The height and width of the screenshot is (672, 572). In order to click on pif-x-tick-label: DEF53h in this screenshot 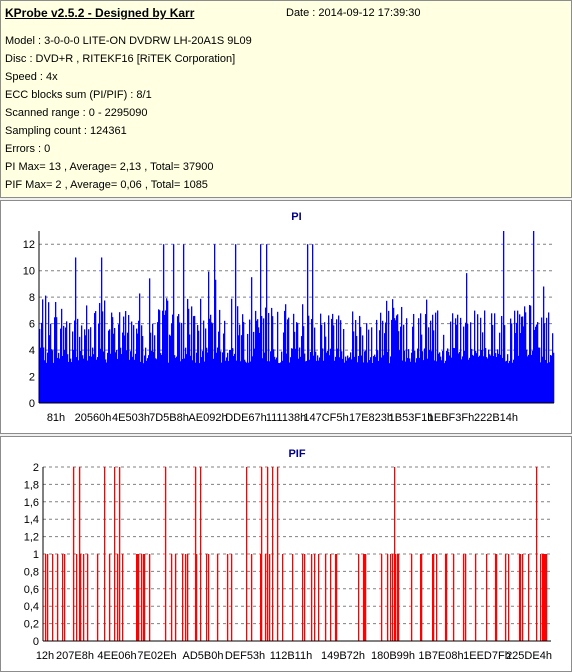, I will do `click(245, 656)`.